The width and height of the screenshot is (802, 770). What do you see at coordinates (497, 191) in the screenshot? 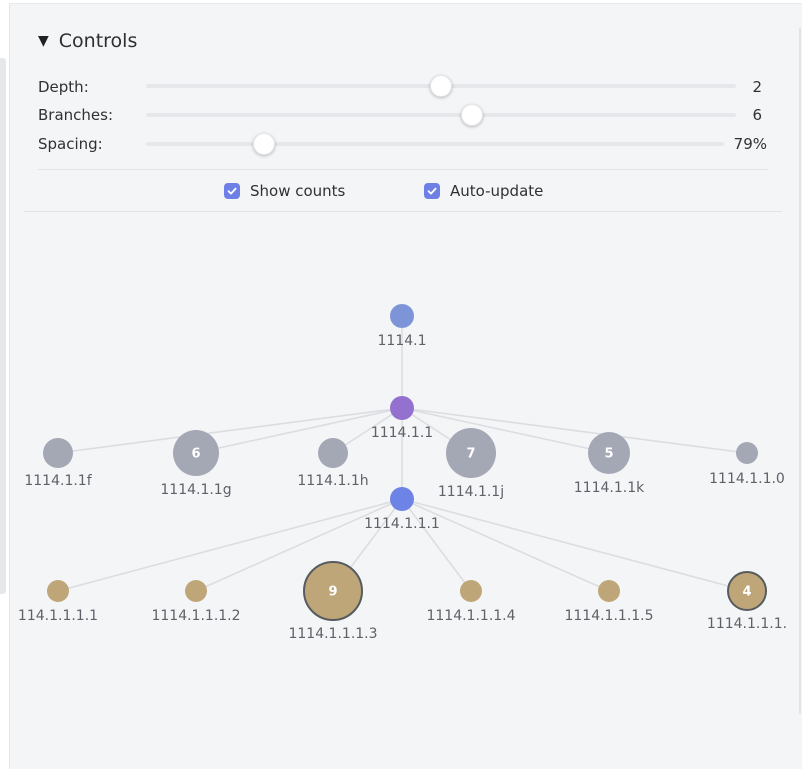
I see `auto-update-label: Auto-update` at bounding box center [497, 191].